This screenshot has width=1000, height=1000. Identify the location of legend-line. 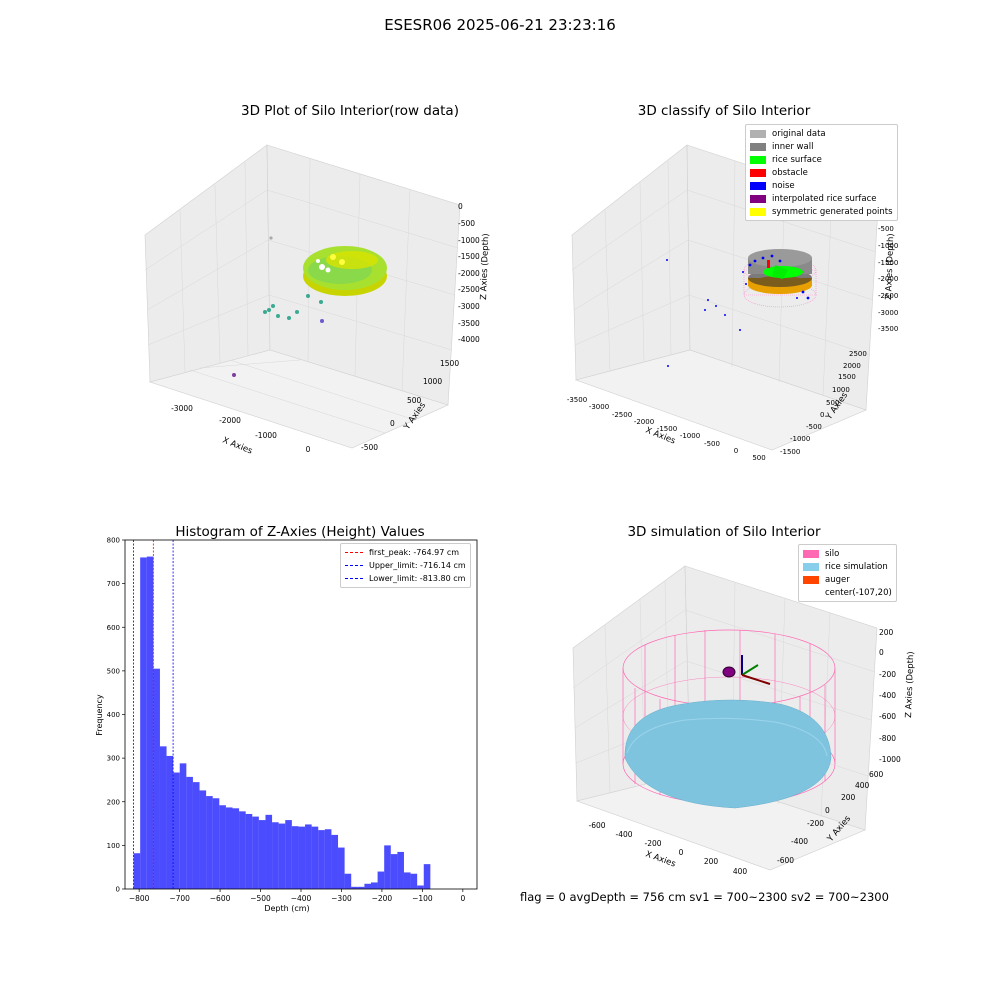
(354, 578).